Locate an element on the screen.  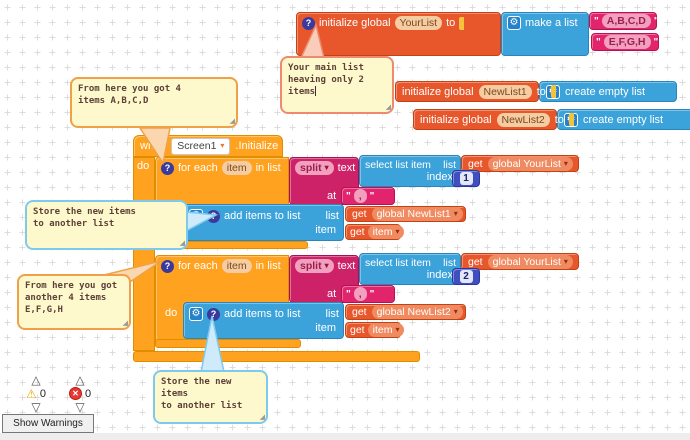
block-get-global-newlist2: get global NewList2 ▾ is located at coordinates (405, 312).